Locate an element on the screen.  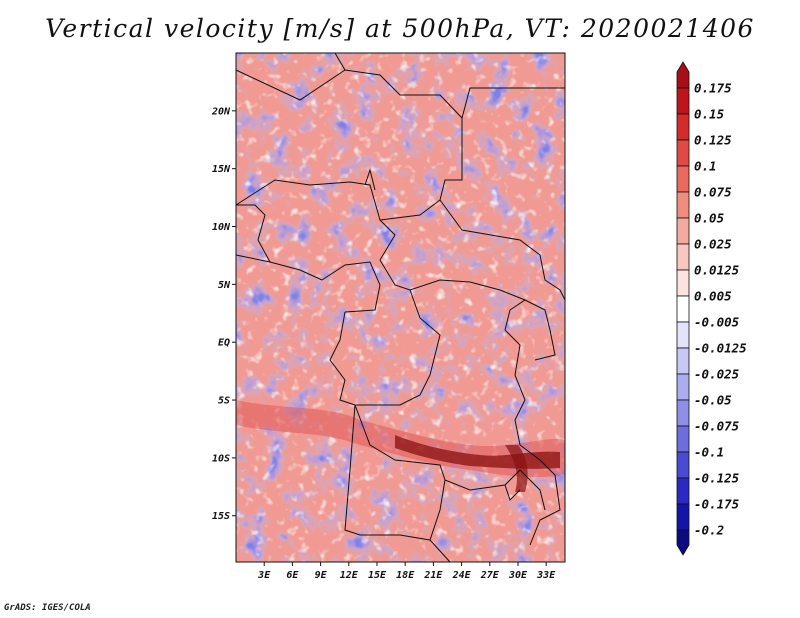
colorbar-label: 0.0125 is located at coordinates (717, 270).